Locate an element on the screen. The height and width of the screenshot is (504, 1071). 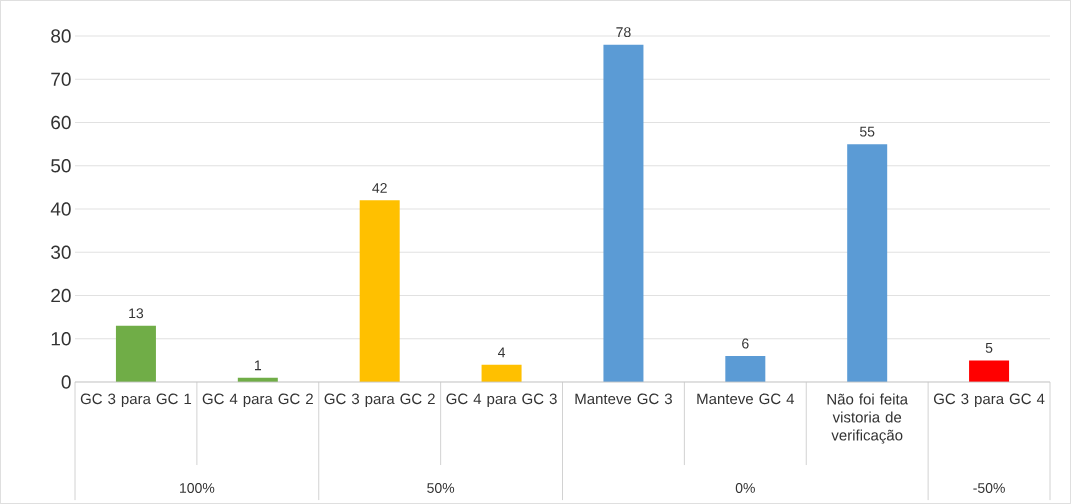
y-tick-label: 40 is located at coordinates (60, 209).